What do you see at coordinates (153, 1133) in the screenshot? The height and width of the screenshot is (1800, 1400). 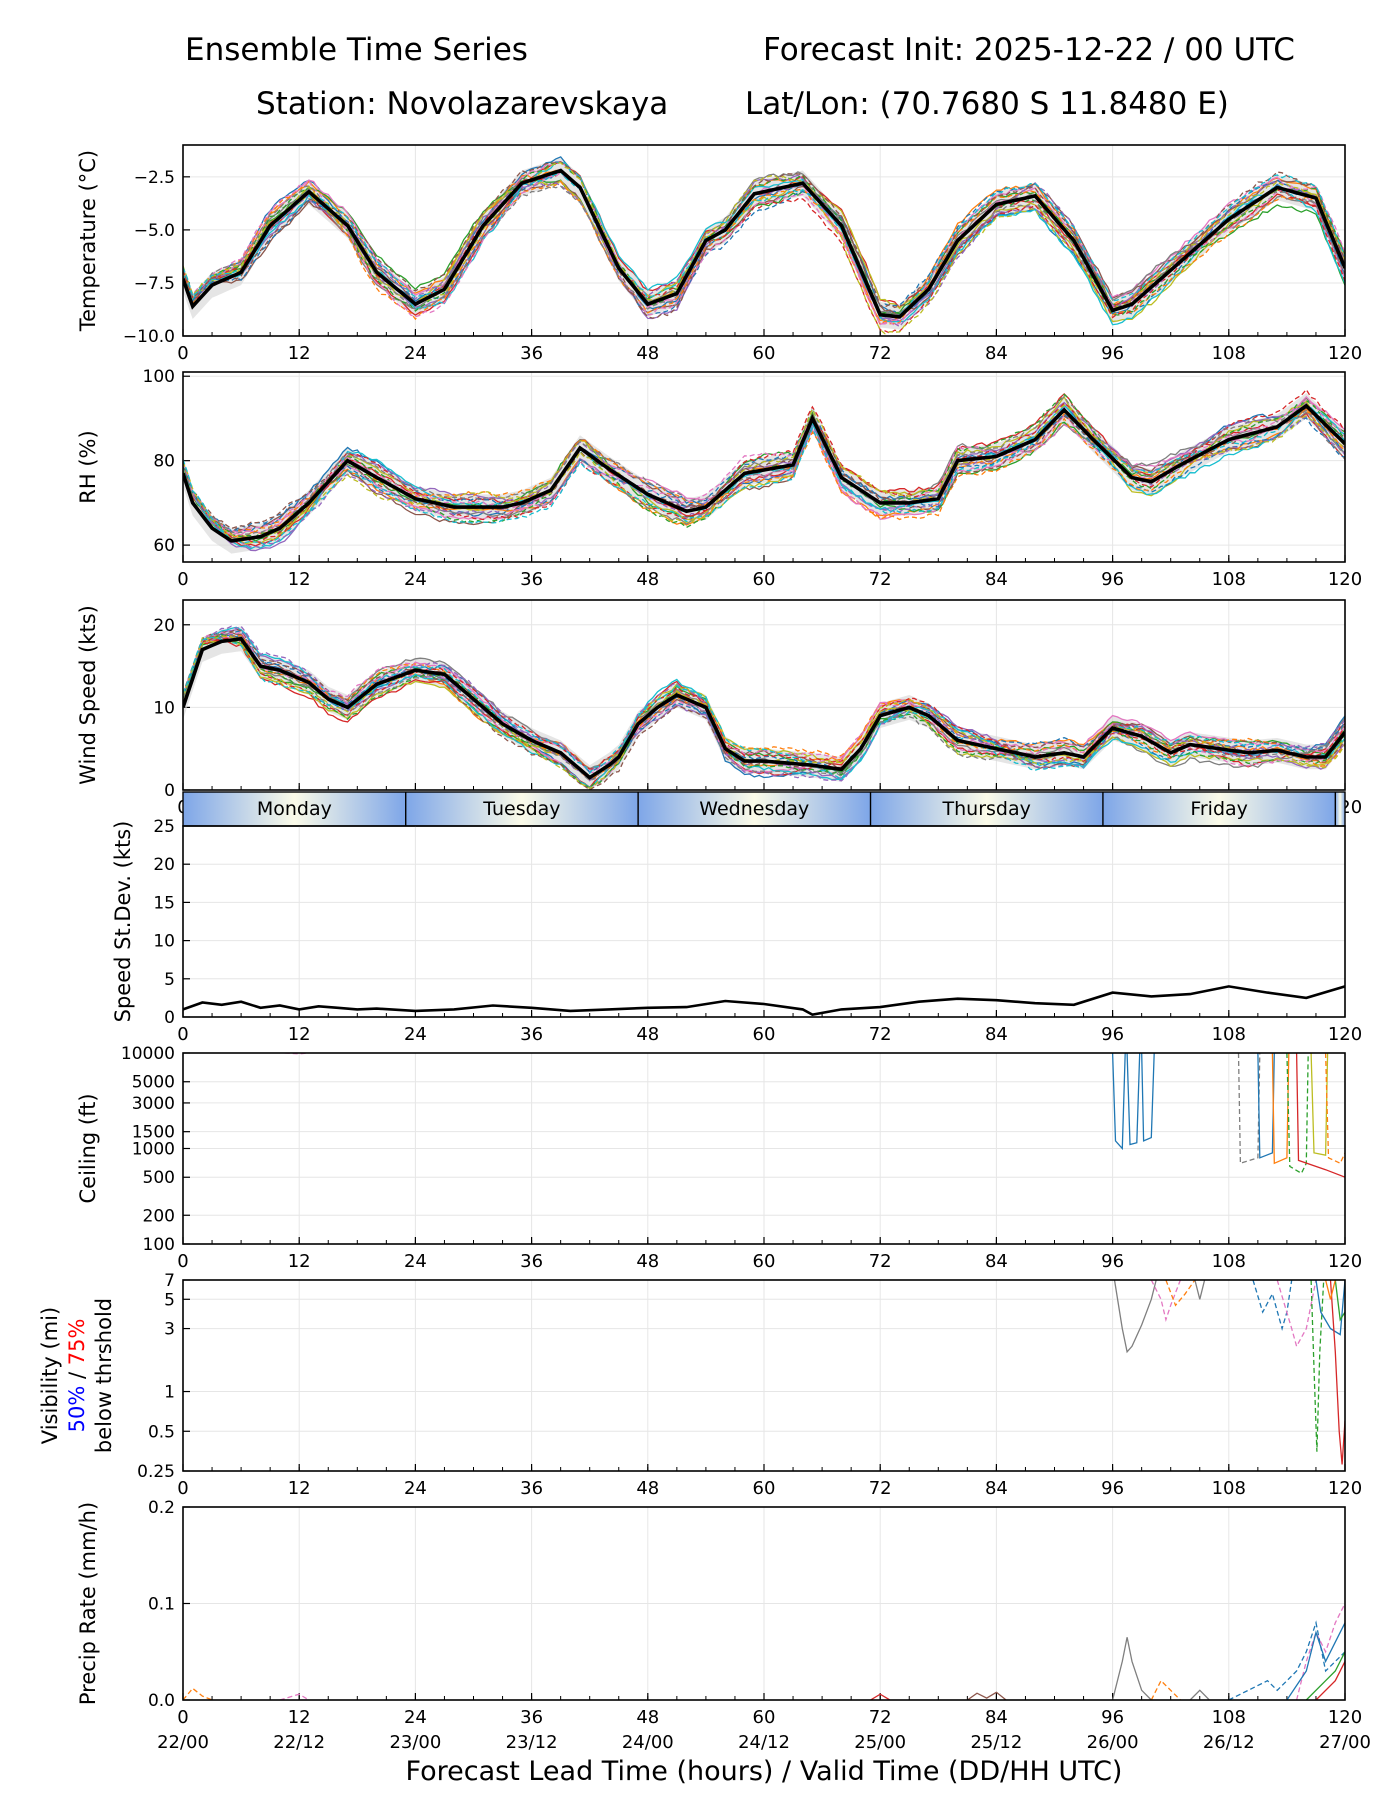 I see `y-tick-label: 1500` at bounding box center [153, 1133].